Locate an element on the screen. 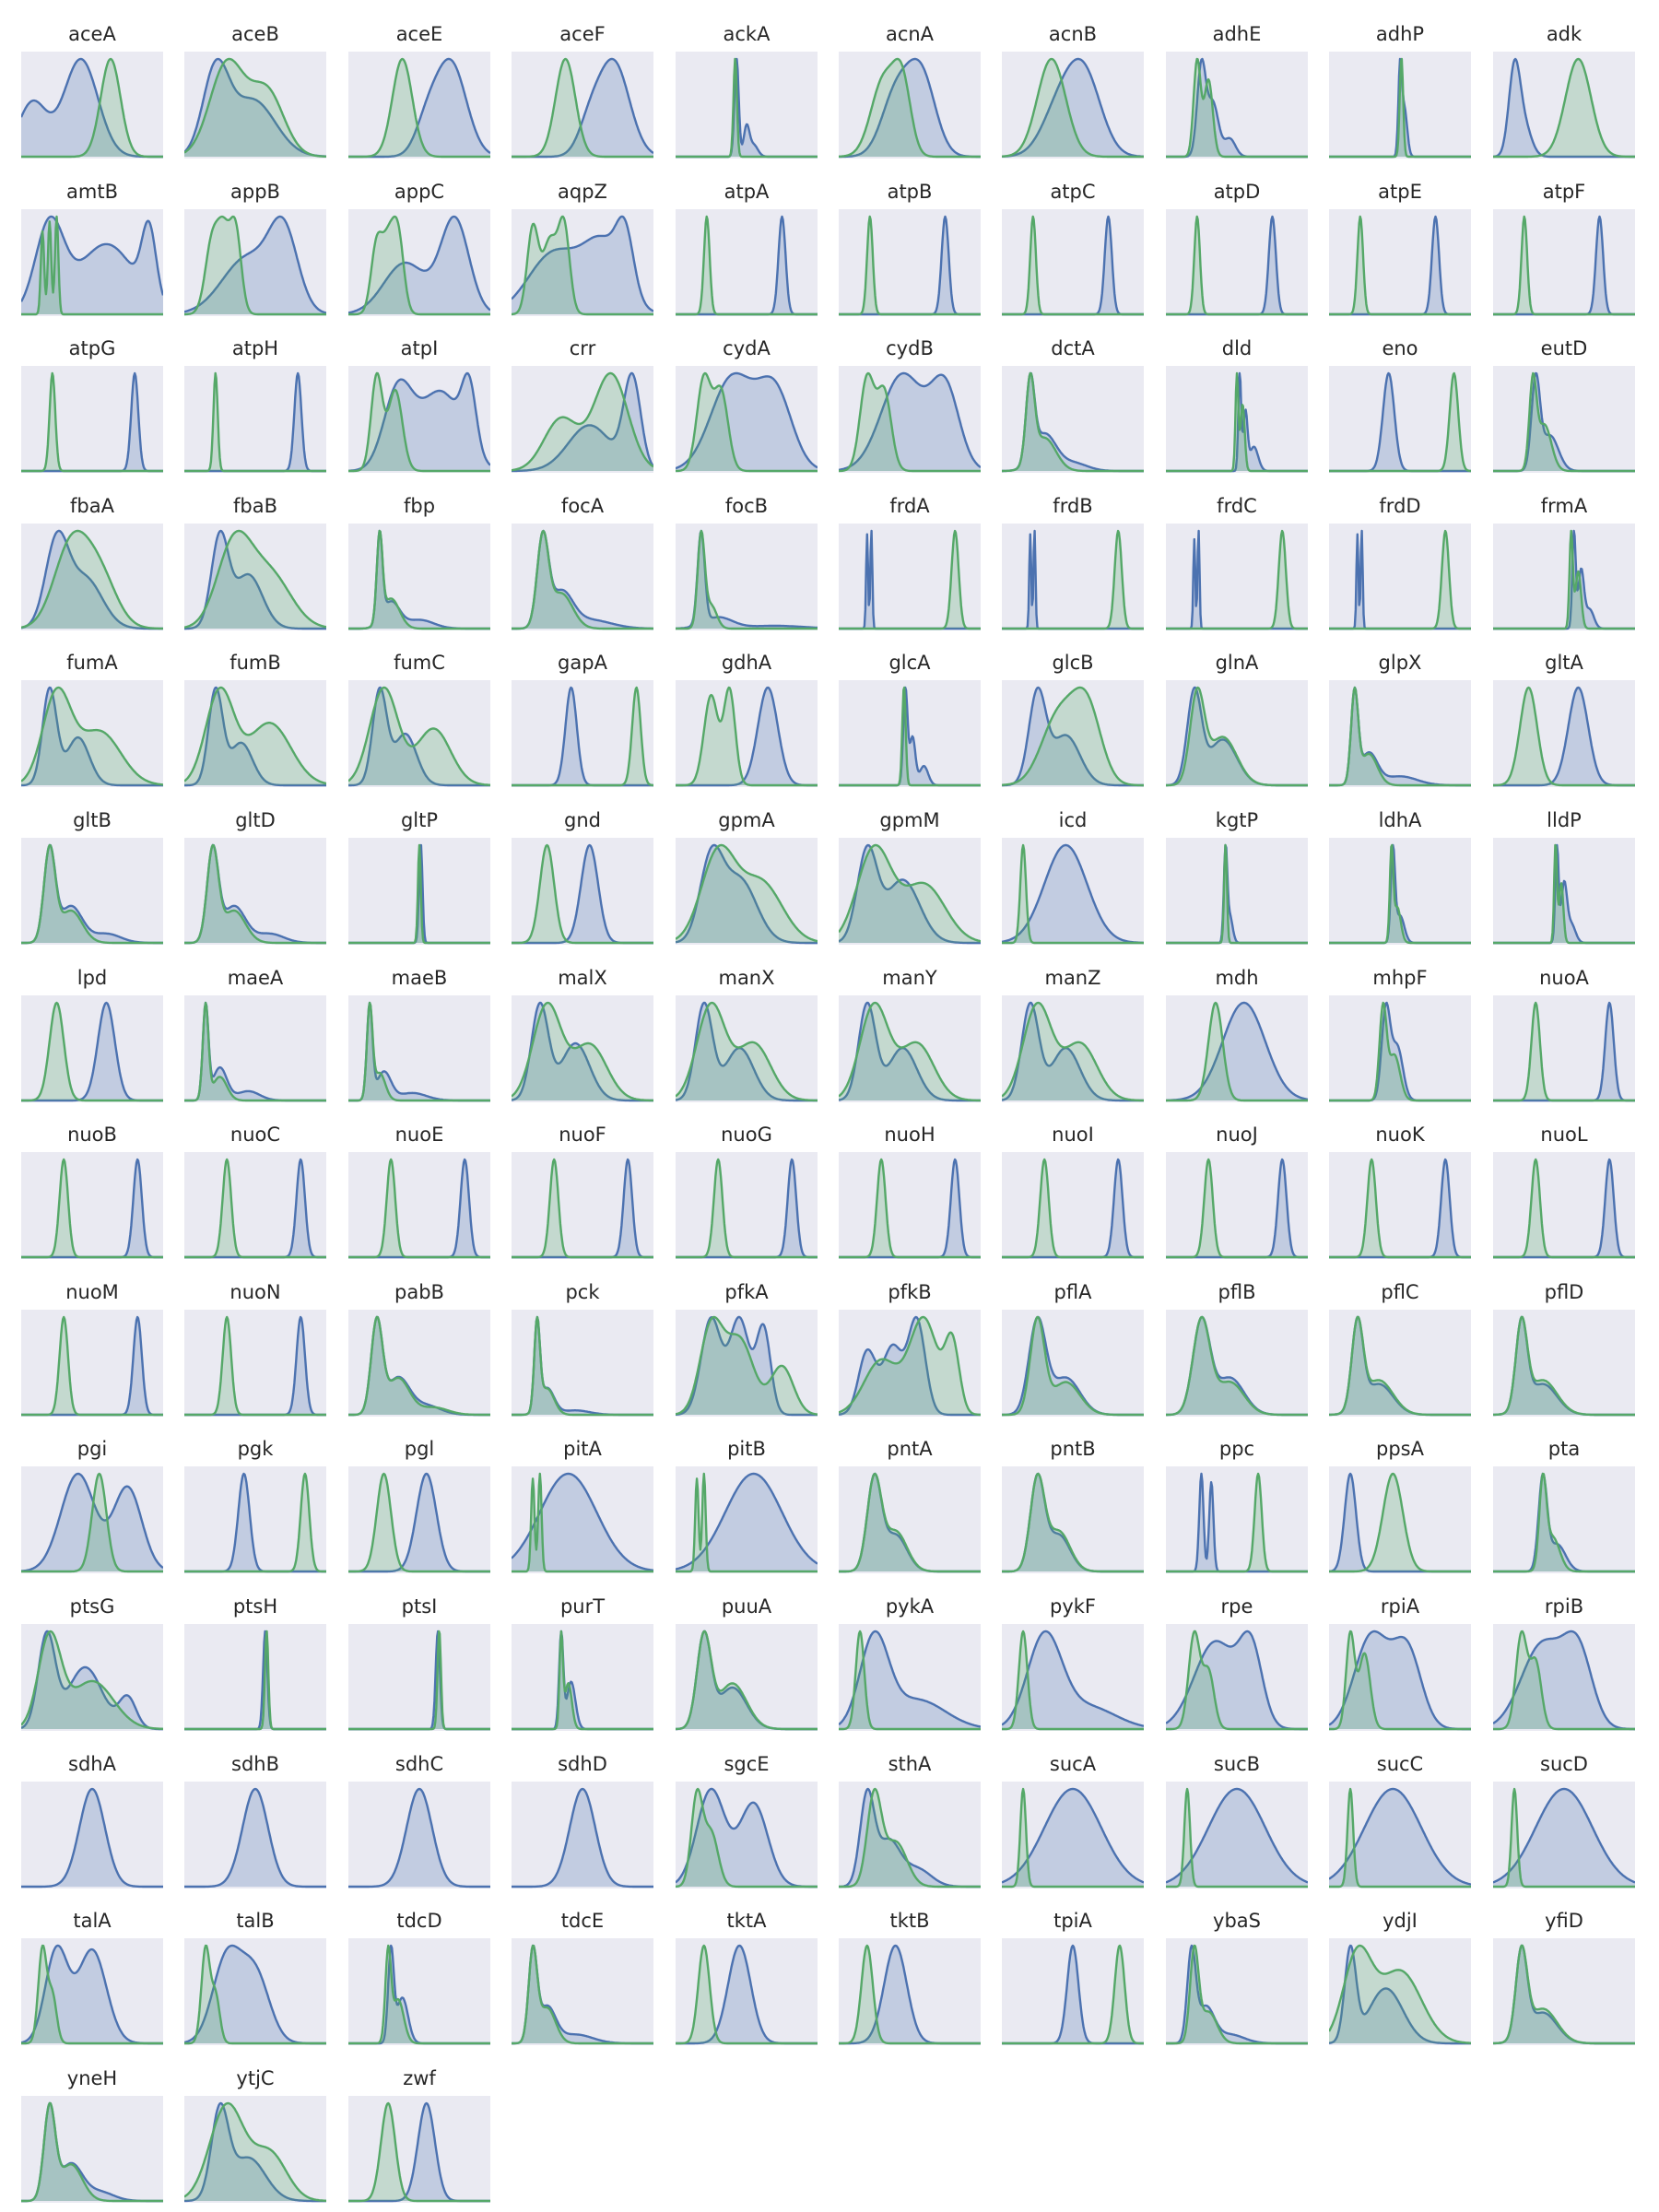  density-panel-pntA: pntA is located at coordinates (910, 1504).